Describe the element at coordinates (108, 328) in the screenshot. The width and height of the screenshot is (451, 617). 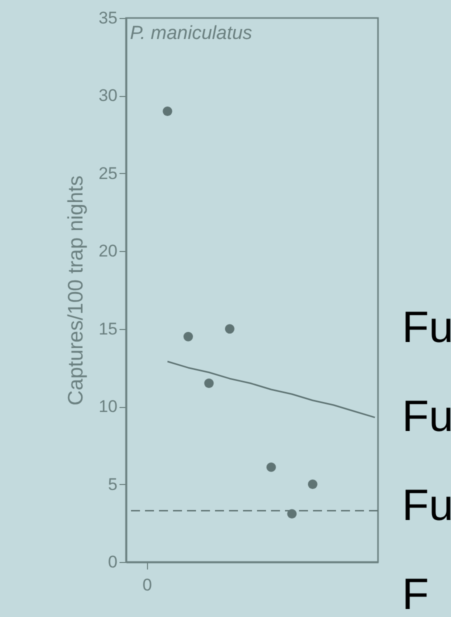
I see `y-tick-label: 15` at that location.